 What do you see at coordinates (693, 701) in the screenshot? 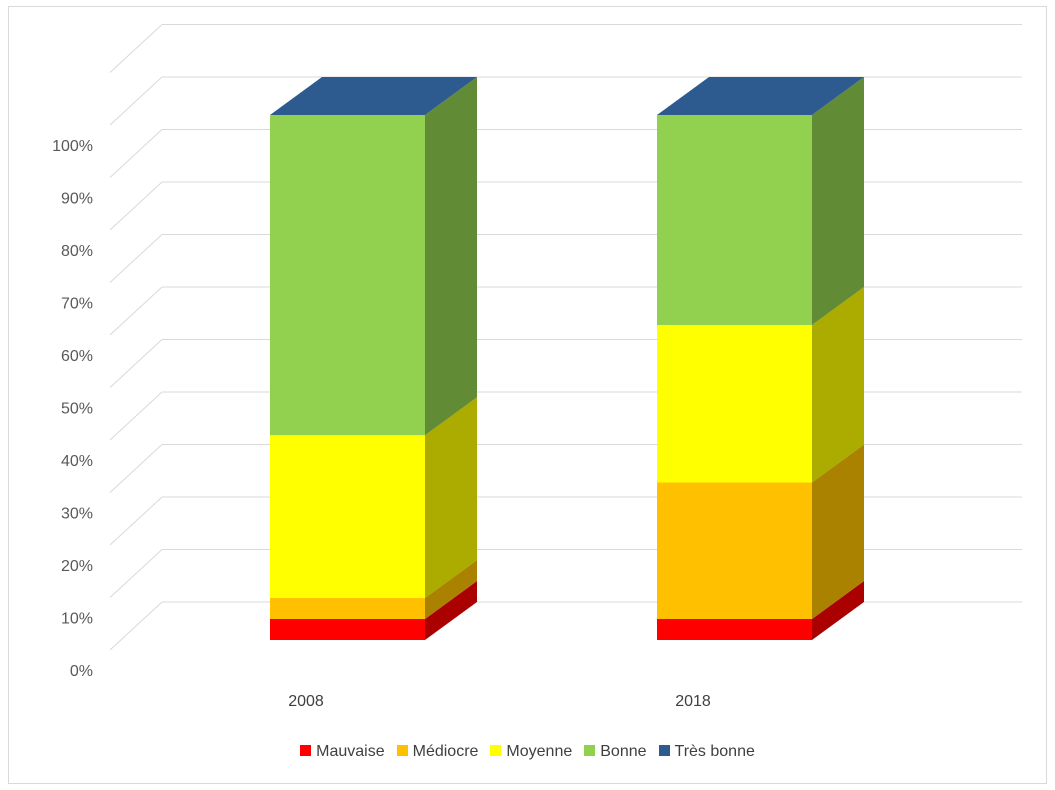
I see `category-label: 2018` at bounding box center [693, 701].